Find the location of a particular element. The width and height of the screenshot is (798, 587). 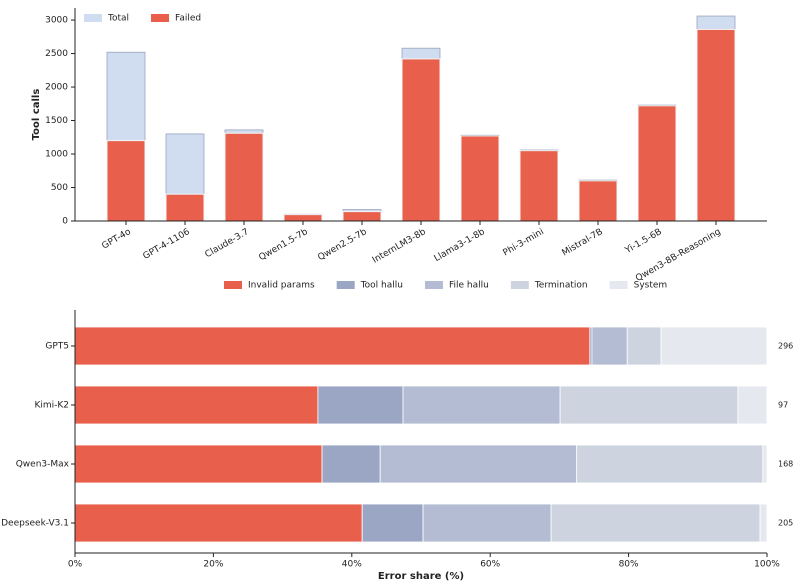

x-tick-label: 100% is located at coordinates (767, 565).